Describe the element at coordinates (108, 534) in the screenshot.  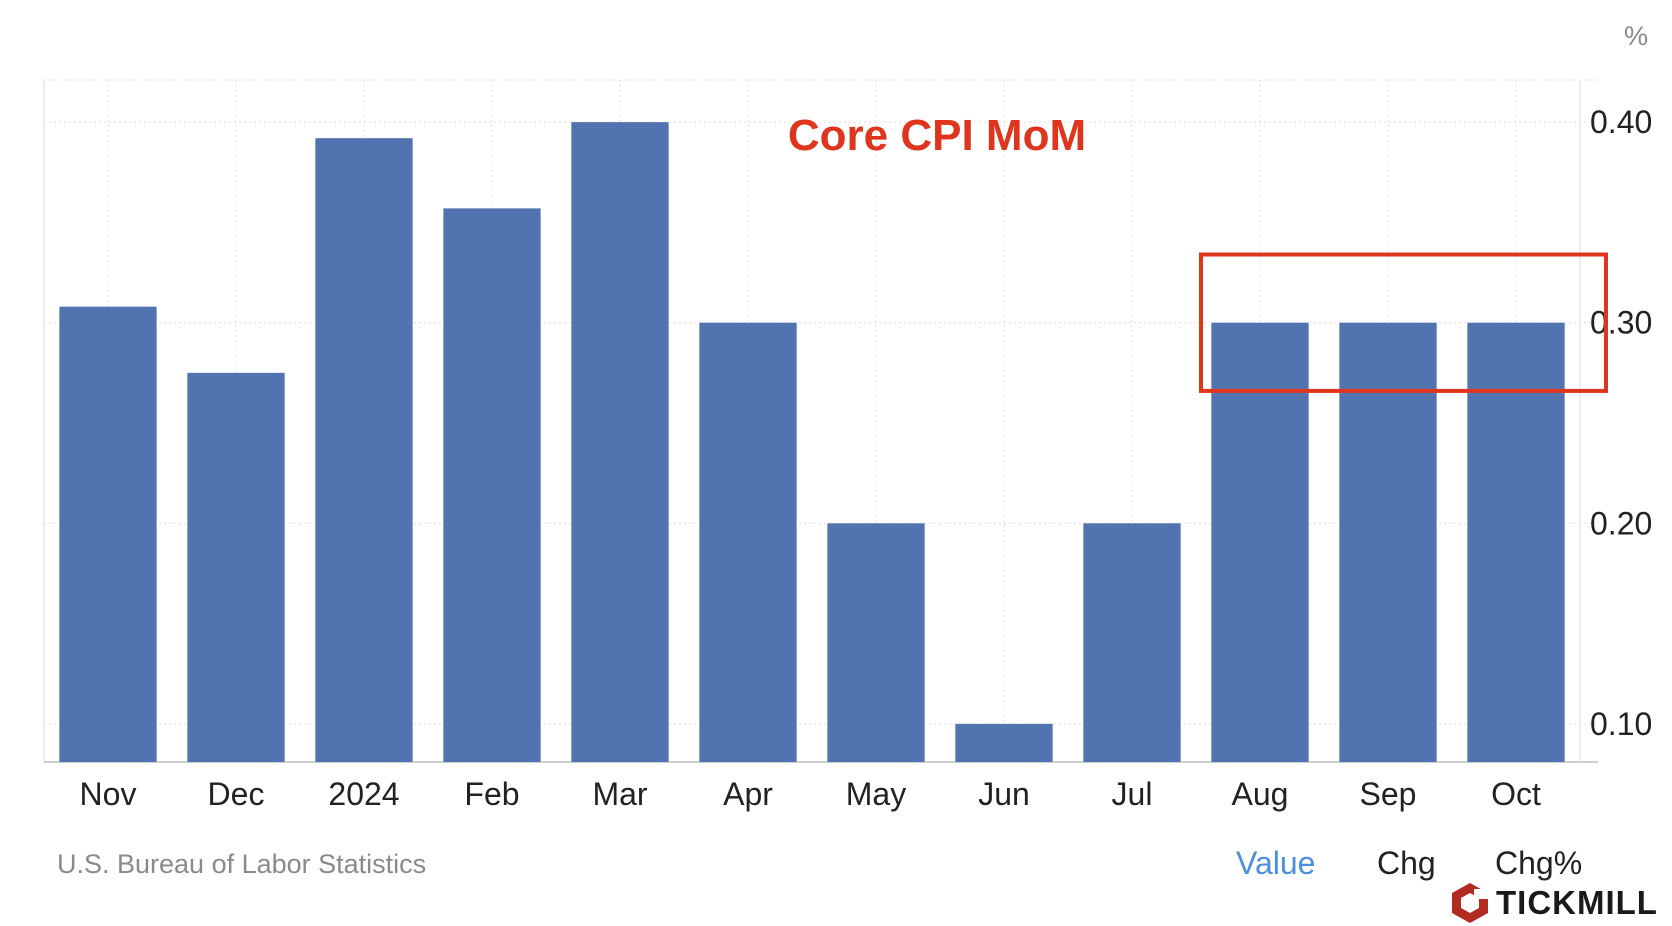
I see `bar-nov` at that location.